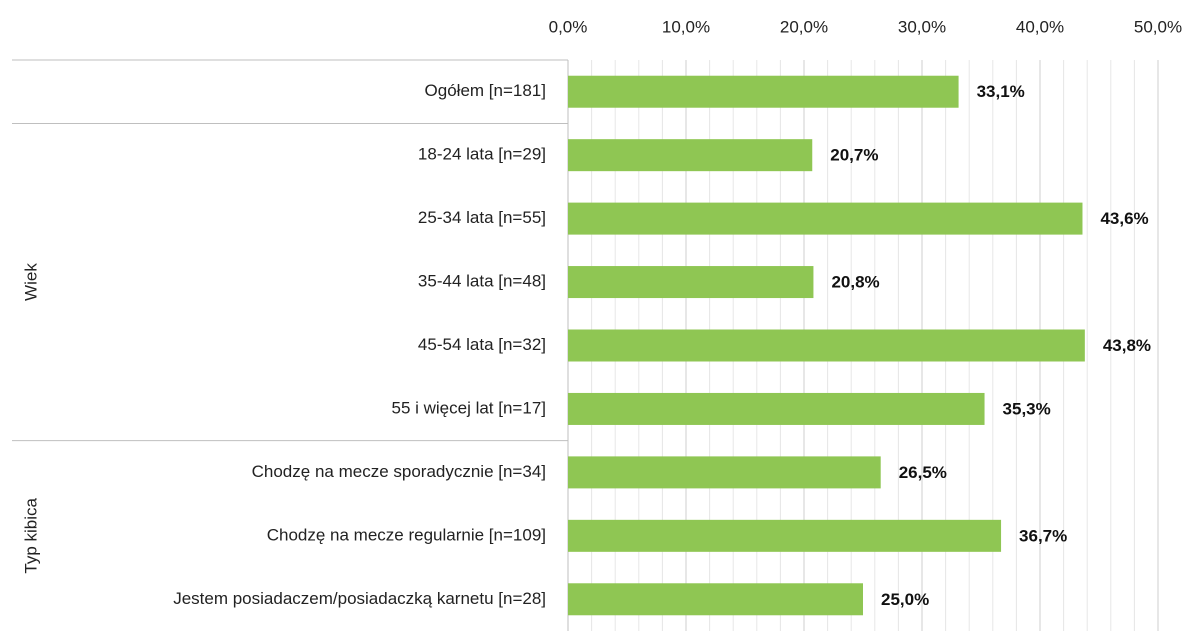 The height and width of the screenshot is (631, 1189). I want to click on category-label: 55 i więcej lat [n=17], so click(468, 407).